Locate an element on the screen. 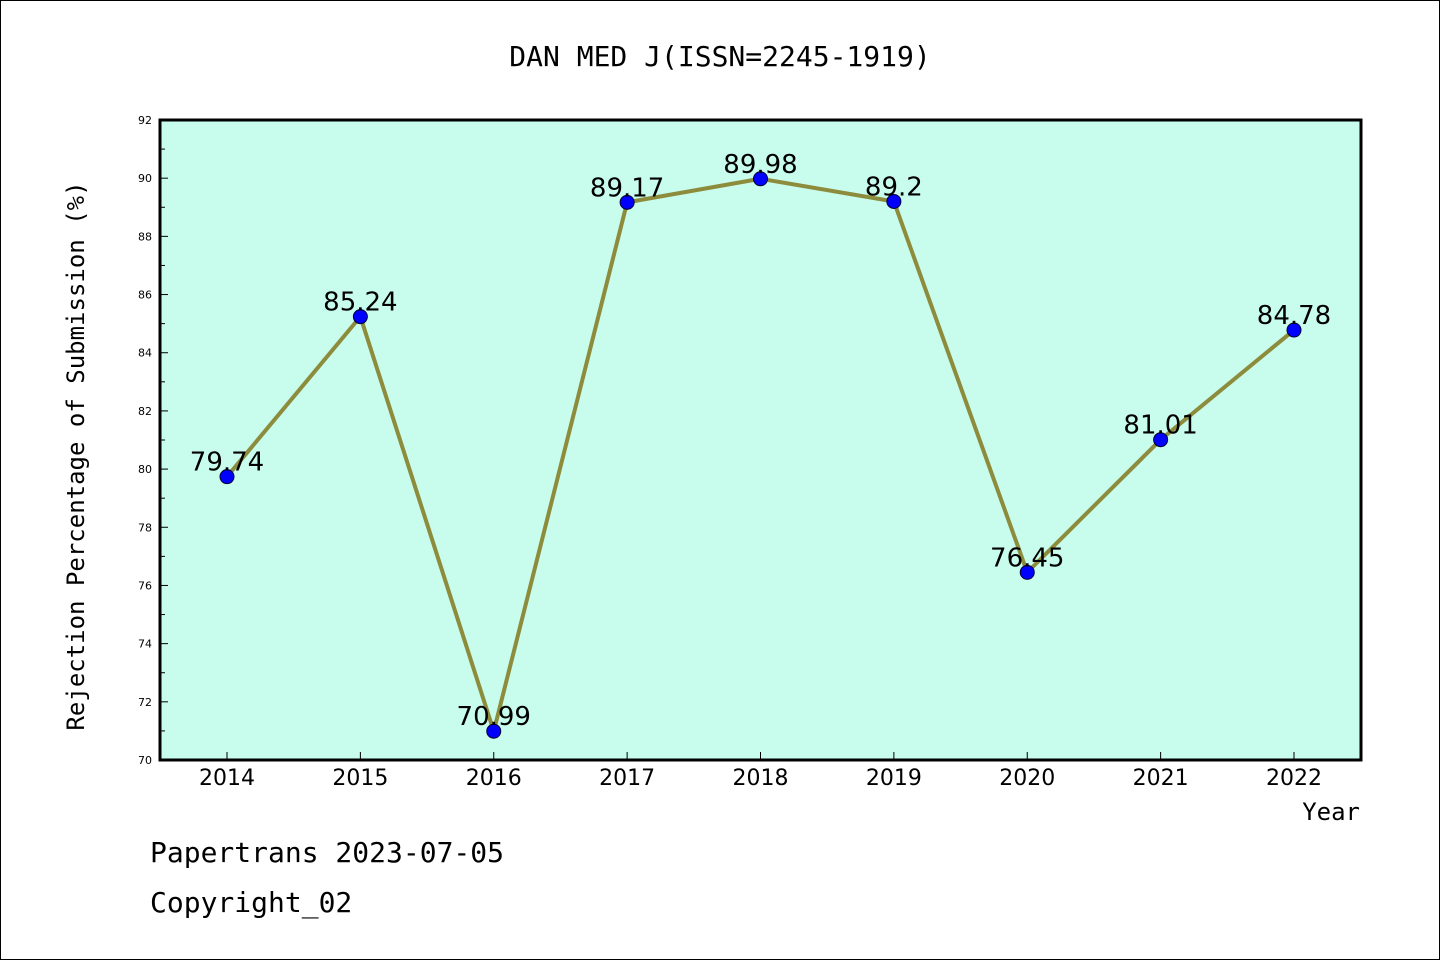  x-tick-label: 2020 is located at coordinates (1027, 778).